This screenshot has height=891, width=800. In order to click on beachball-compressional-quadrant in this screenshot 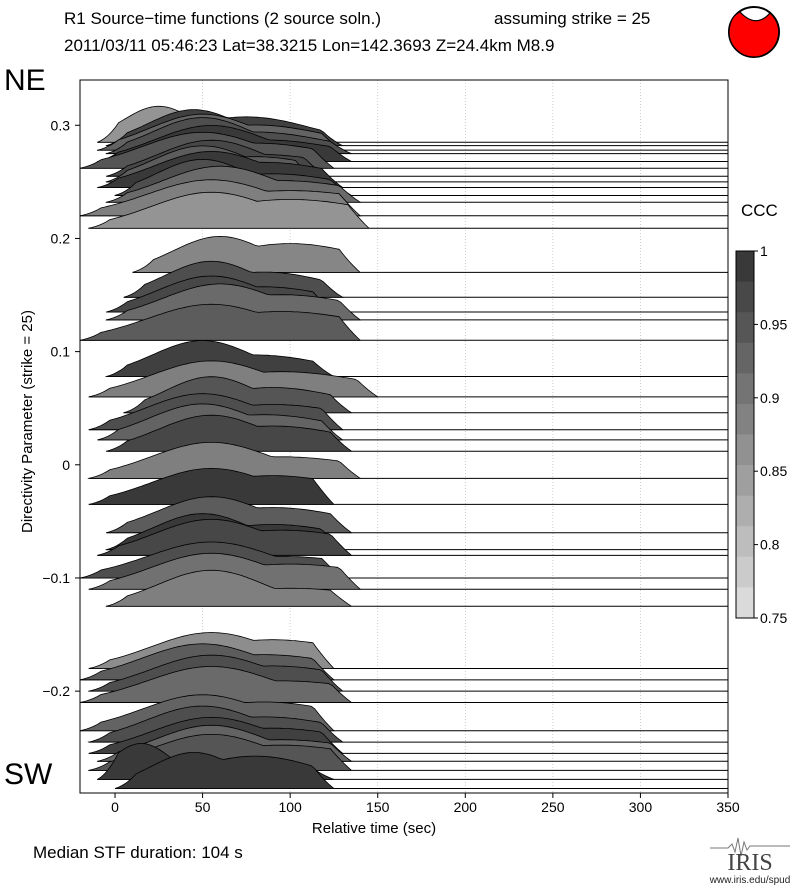, I will do `click(754, 34)`.